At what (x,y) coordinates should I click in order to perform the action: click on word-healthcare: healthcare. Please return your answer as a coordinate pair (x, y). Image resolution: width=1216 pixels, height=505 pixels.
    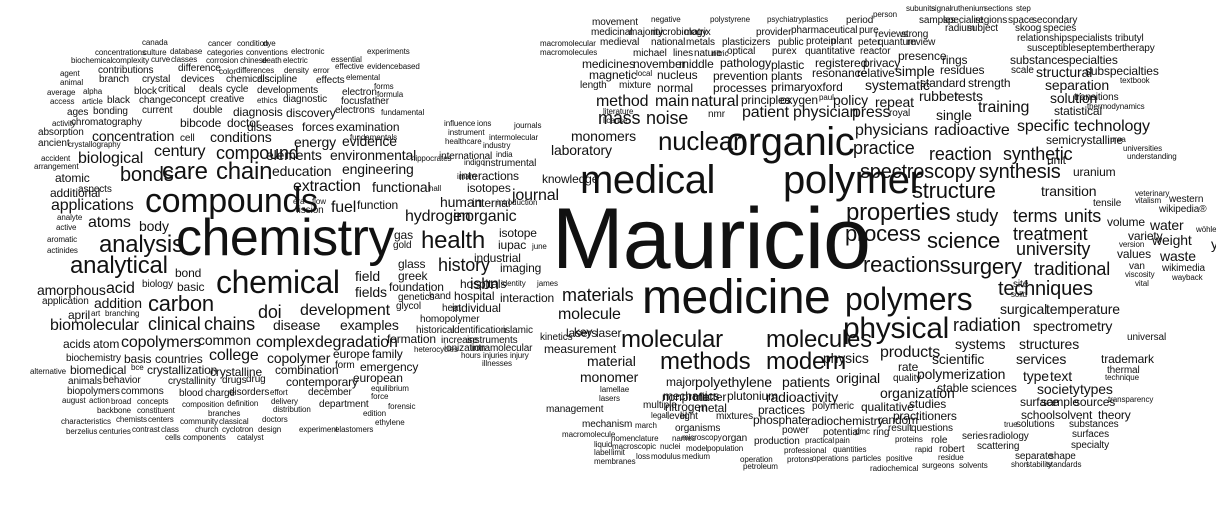
    Looking at the image, I should click on (463, 142).